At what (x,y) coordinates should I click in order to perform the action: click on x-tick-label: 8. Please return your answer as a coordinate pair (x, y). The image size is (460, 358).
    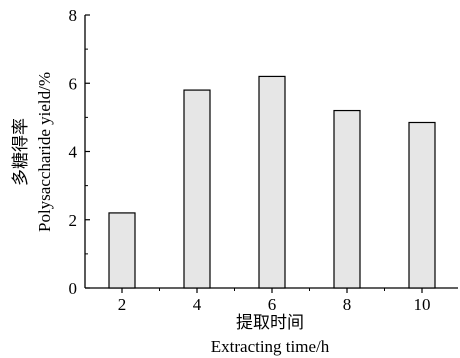
    Looking at the image, I should click on (347, 304).